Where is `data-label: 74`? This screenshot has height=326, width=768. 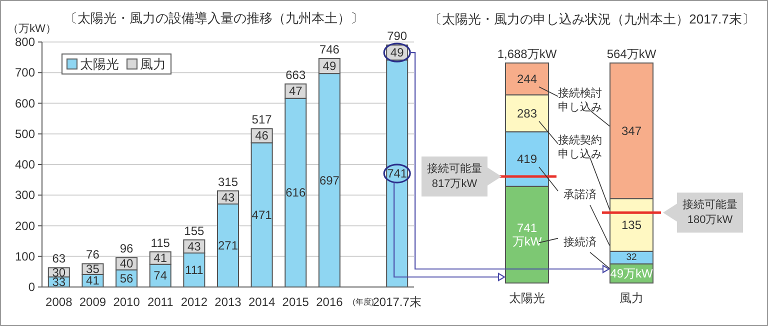 data-label: 74 is located at coordinates (161, 275).